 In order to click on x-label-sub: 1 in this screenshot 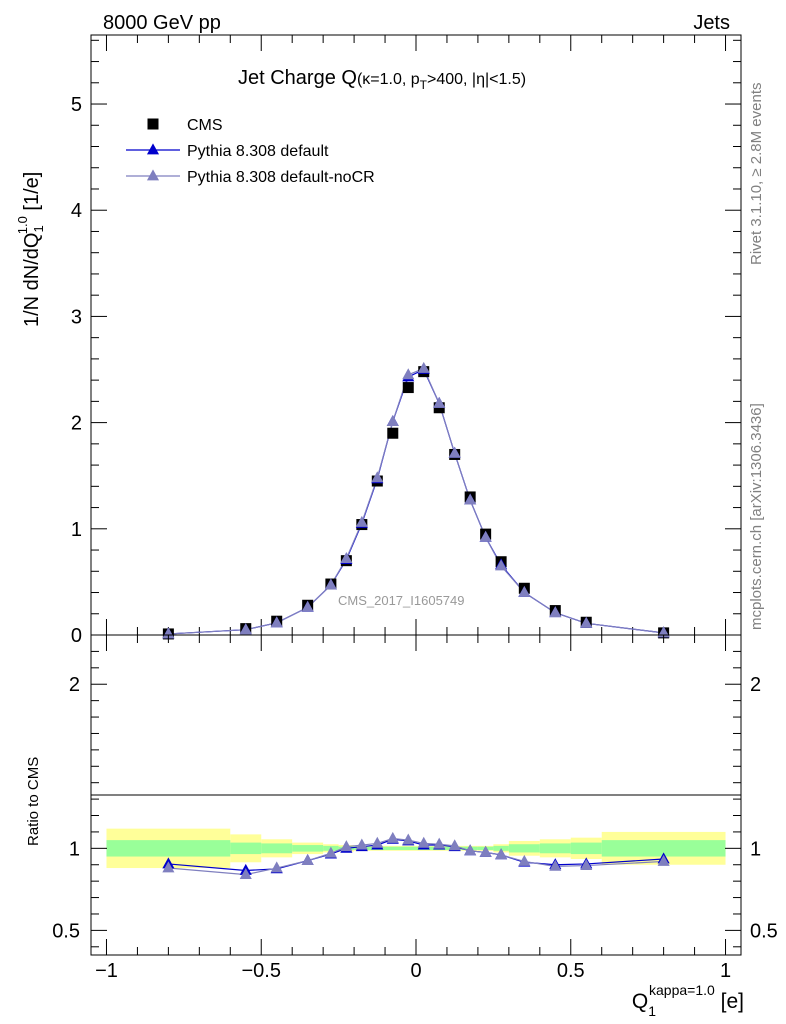, I will do `click(652, 1011)`.